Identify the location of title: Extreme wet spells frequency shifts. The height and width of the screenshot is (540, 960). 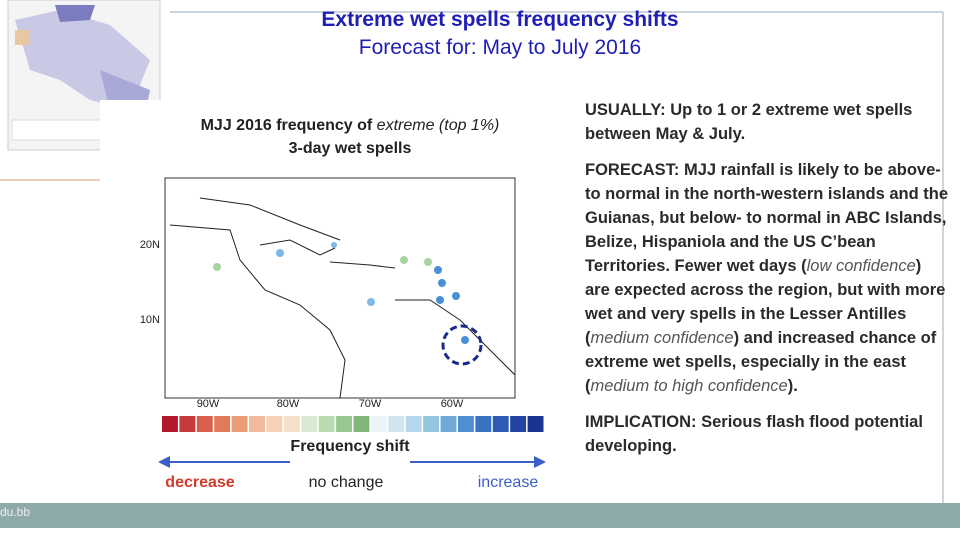
(500, 19).